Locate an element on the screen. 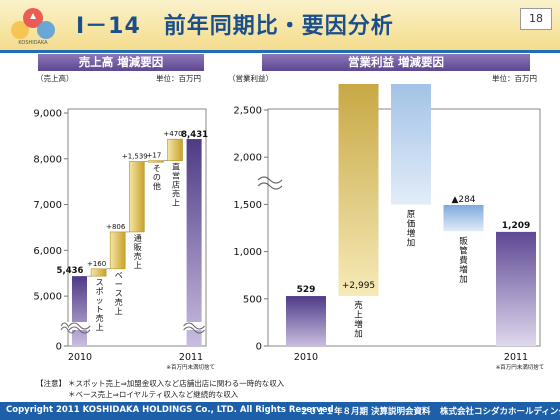  svg-text: 販 is located at coordinates (138, 247).